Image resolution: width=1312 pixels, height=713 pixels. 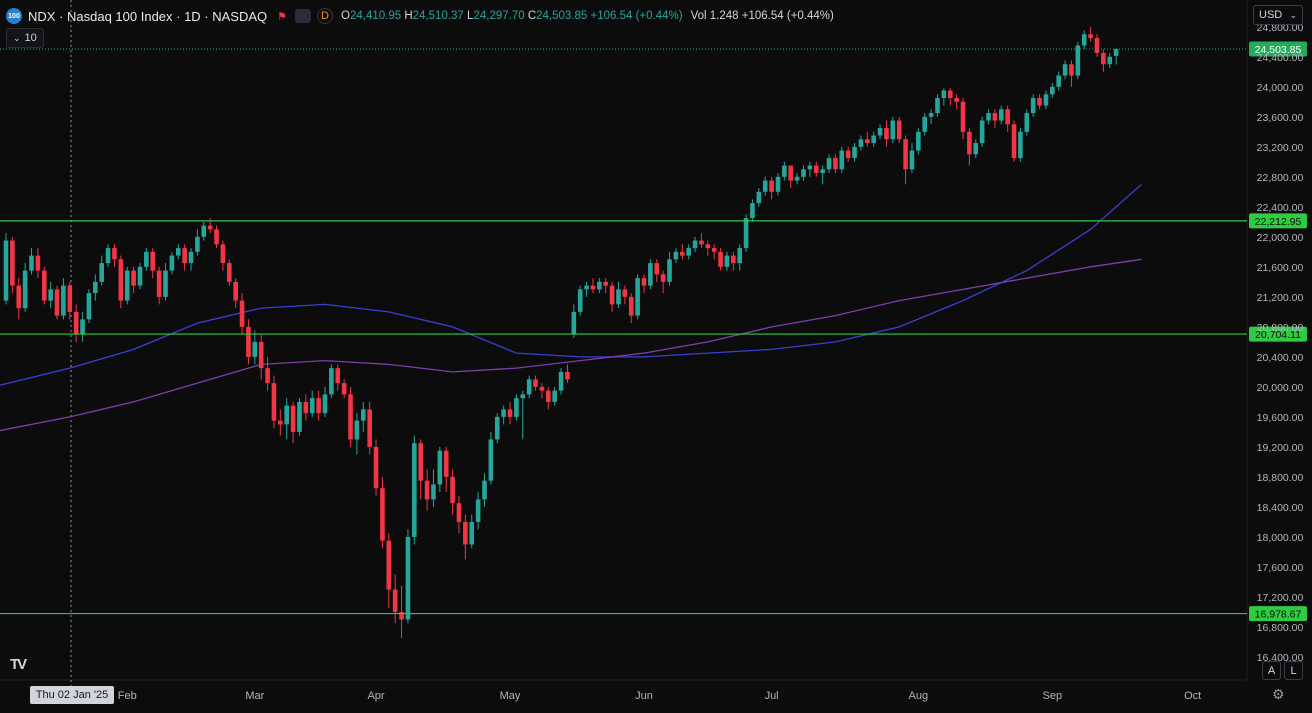 I want to click on gear-icon: ⚙, so click(x=1278, y=694).